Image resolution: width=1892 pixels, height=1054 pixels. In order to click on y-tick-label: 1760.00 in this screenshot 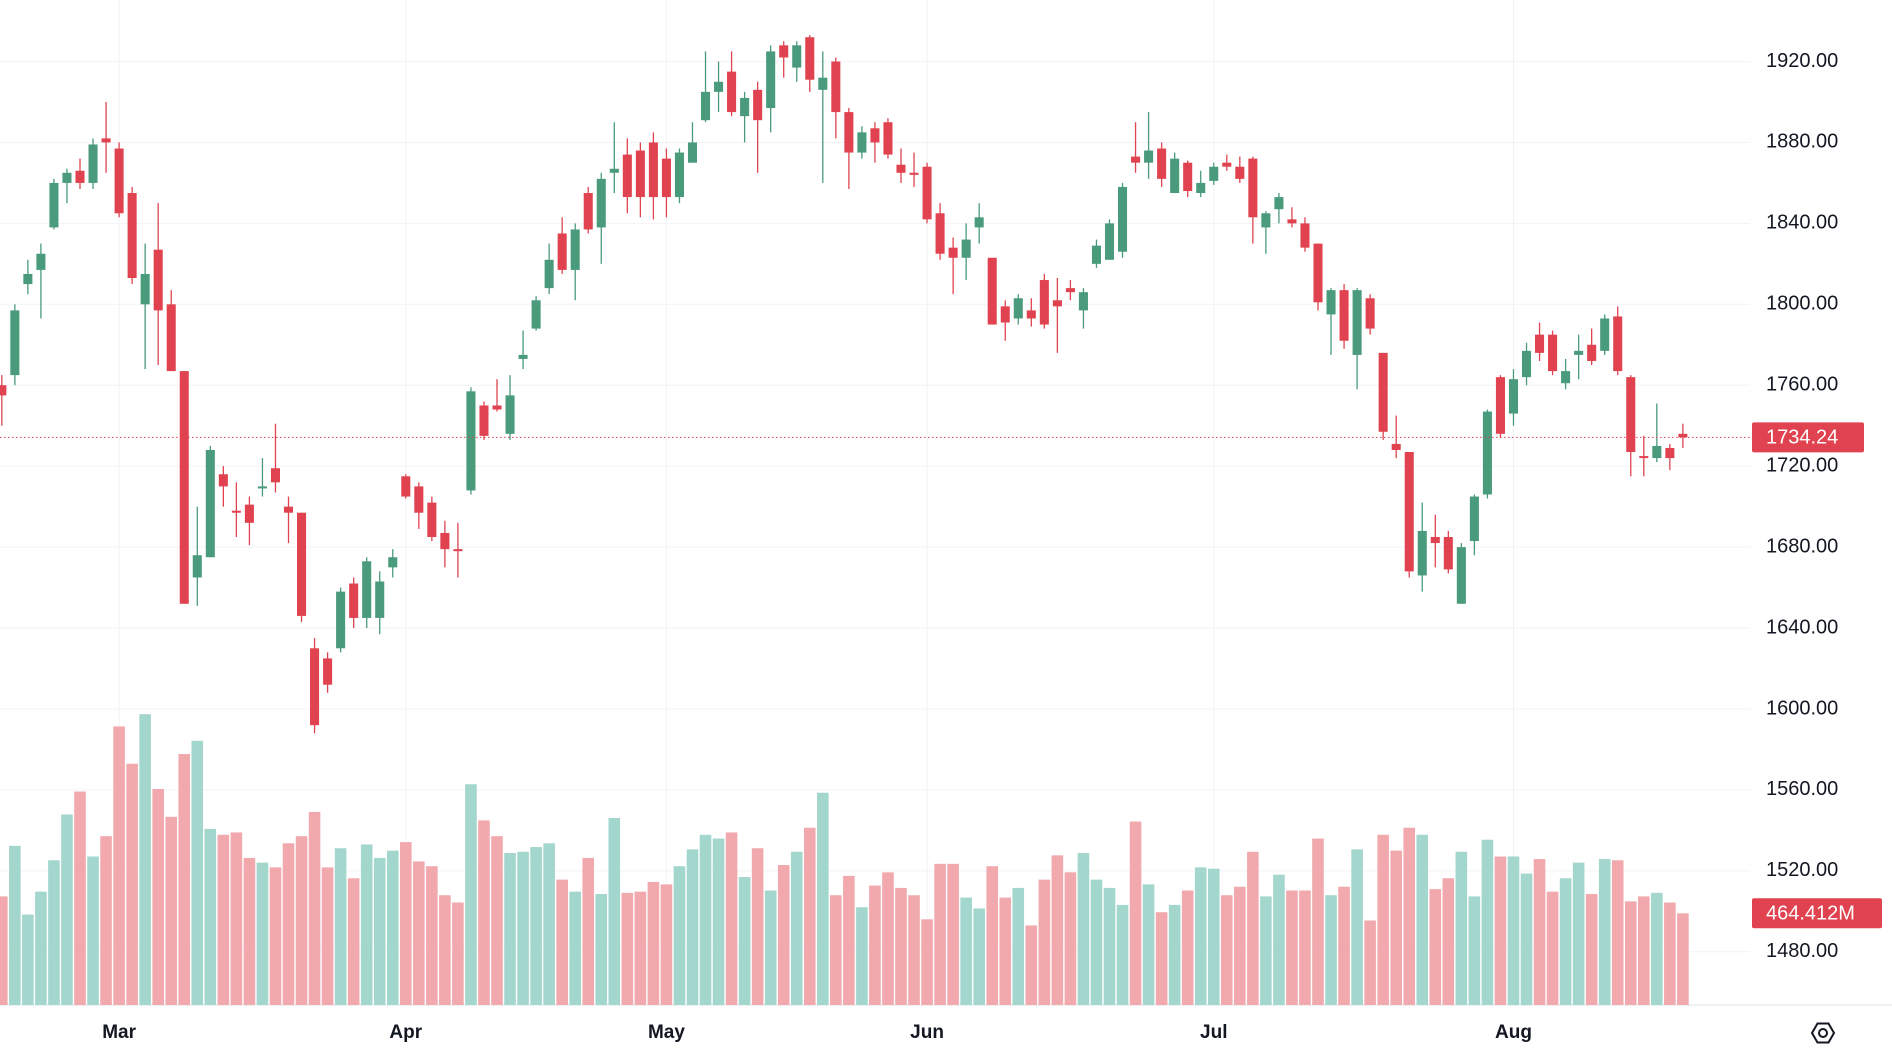, I will do `click(1802, 385)`.